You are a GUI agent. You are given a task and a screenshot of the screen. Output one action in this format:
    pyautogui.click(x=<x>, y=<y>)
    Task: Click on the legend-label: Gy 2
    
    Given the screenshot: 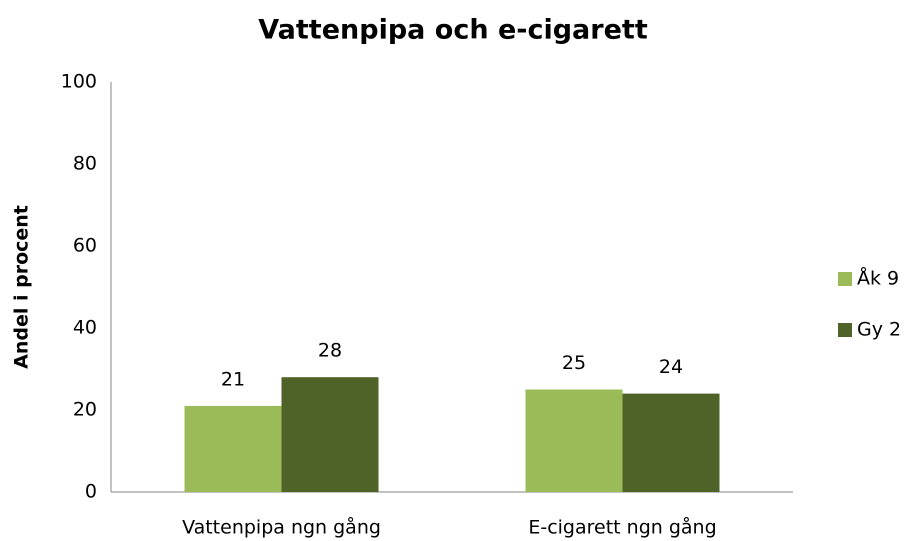 What is the action you would take?
    pyautogui.click(x=879, y=330)
    